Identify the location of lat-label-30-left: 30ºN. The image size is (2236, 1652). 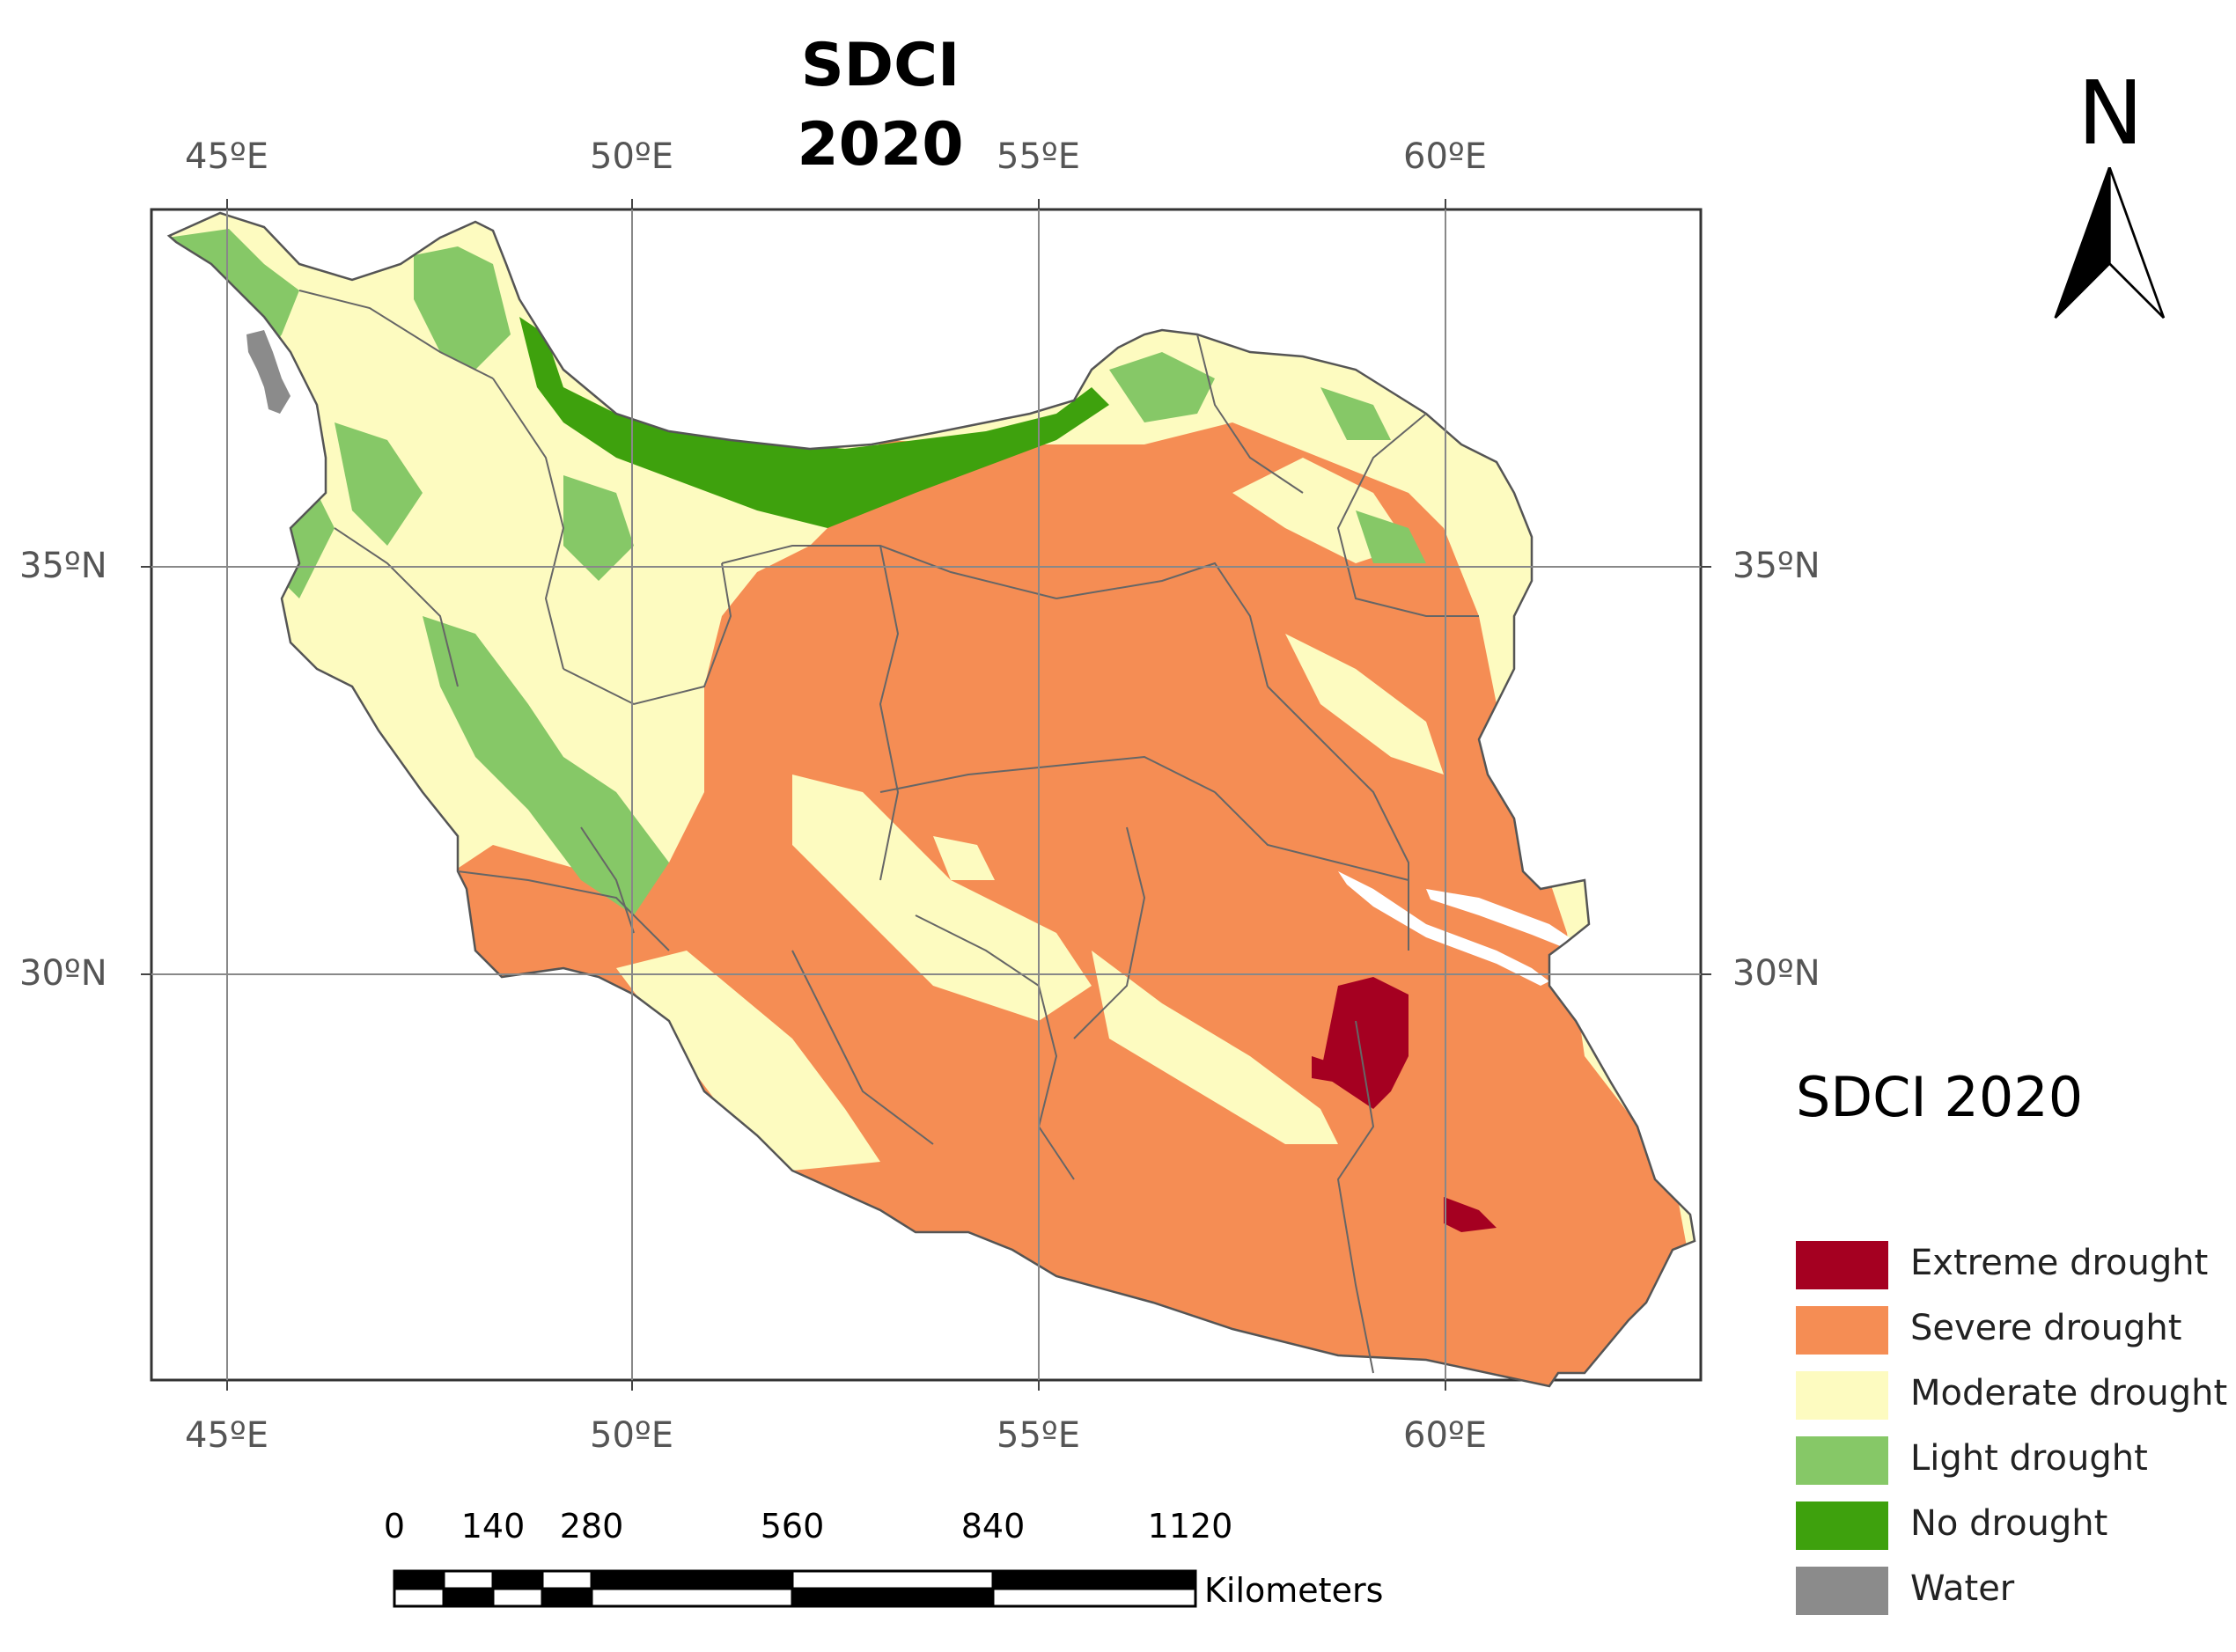
(63, 973).